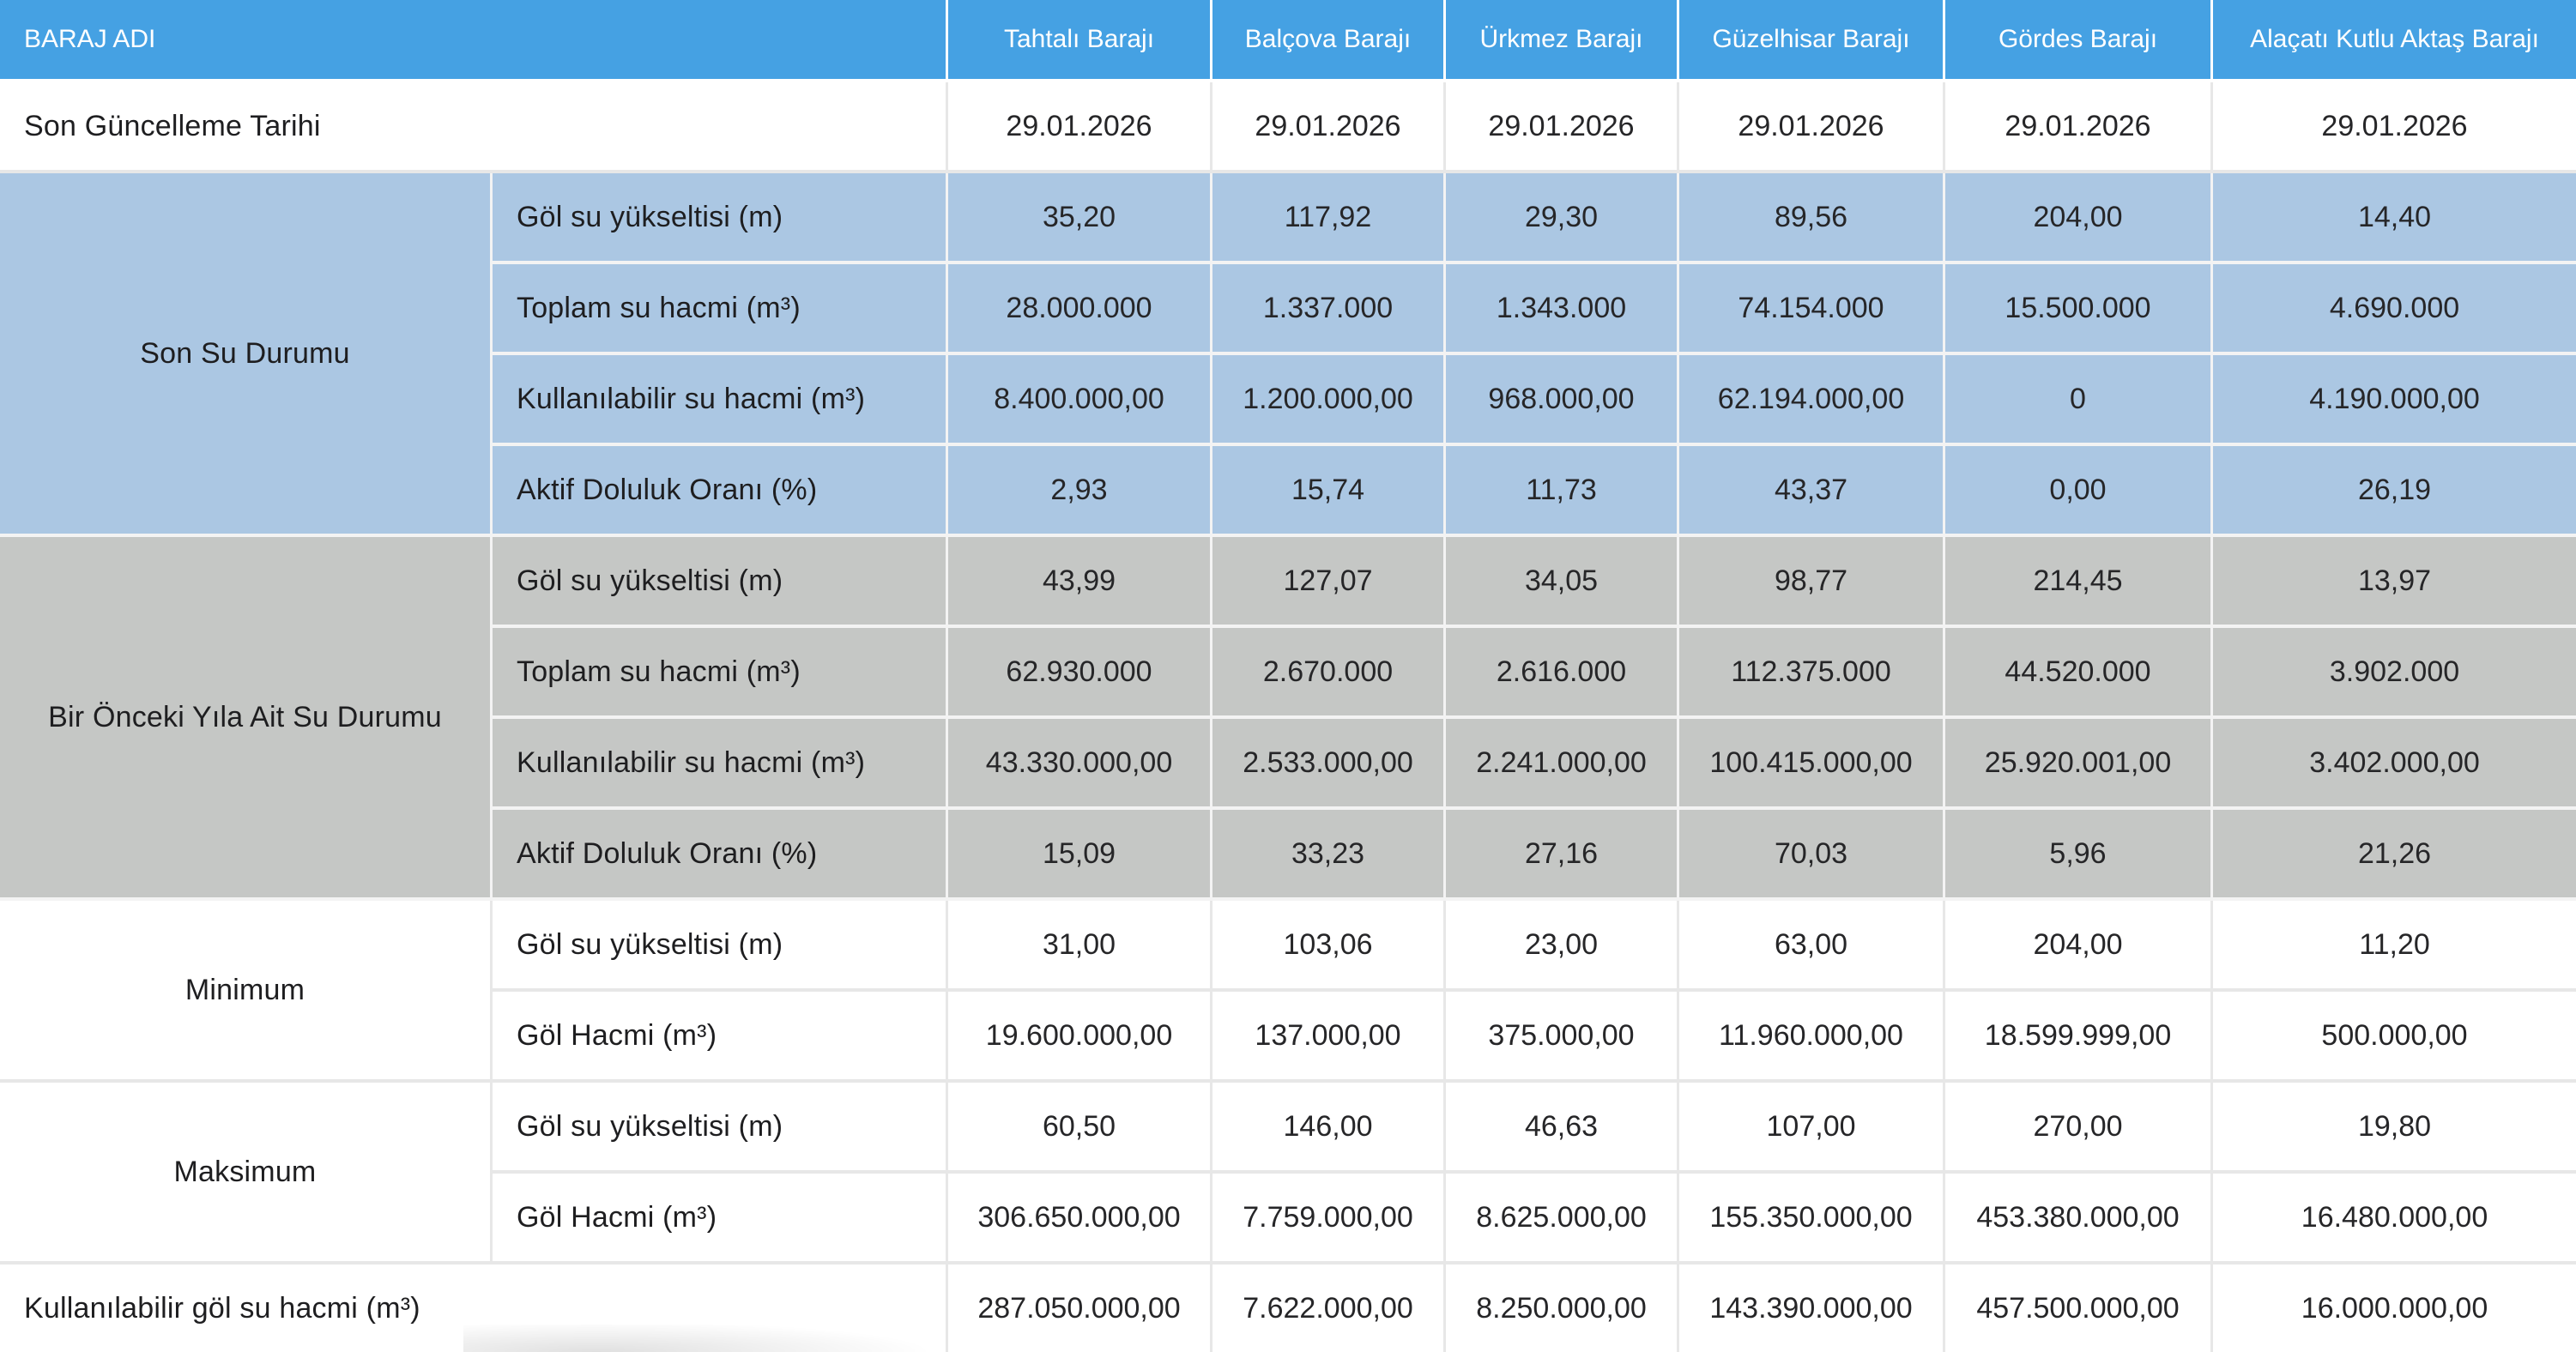  Describe the element at coordinates (1812, 673) in the screenshot. I see `metric-value: 112.375.000` at that location.